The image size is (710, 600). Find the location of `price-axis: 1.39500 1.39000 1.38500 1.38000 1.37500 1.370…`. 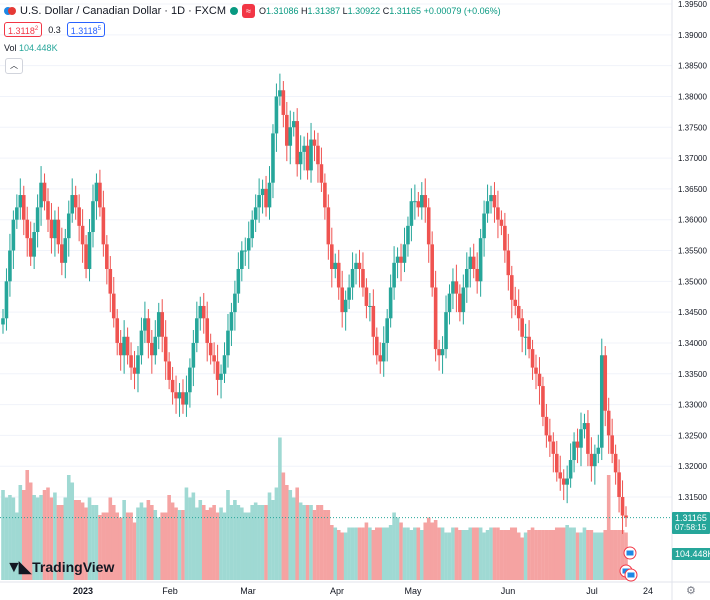

price-axis: 1.39500 1.39000 1.38500 1.38000 1.37500 1.370… is located at coordinates (689, 300).